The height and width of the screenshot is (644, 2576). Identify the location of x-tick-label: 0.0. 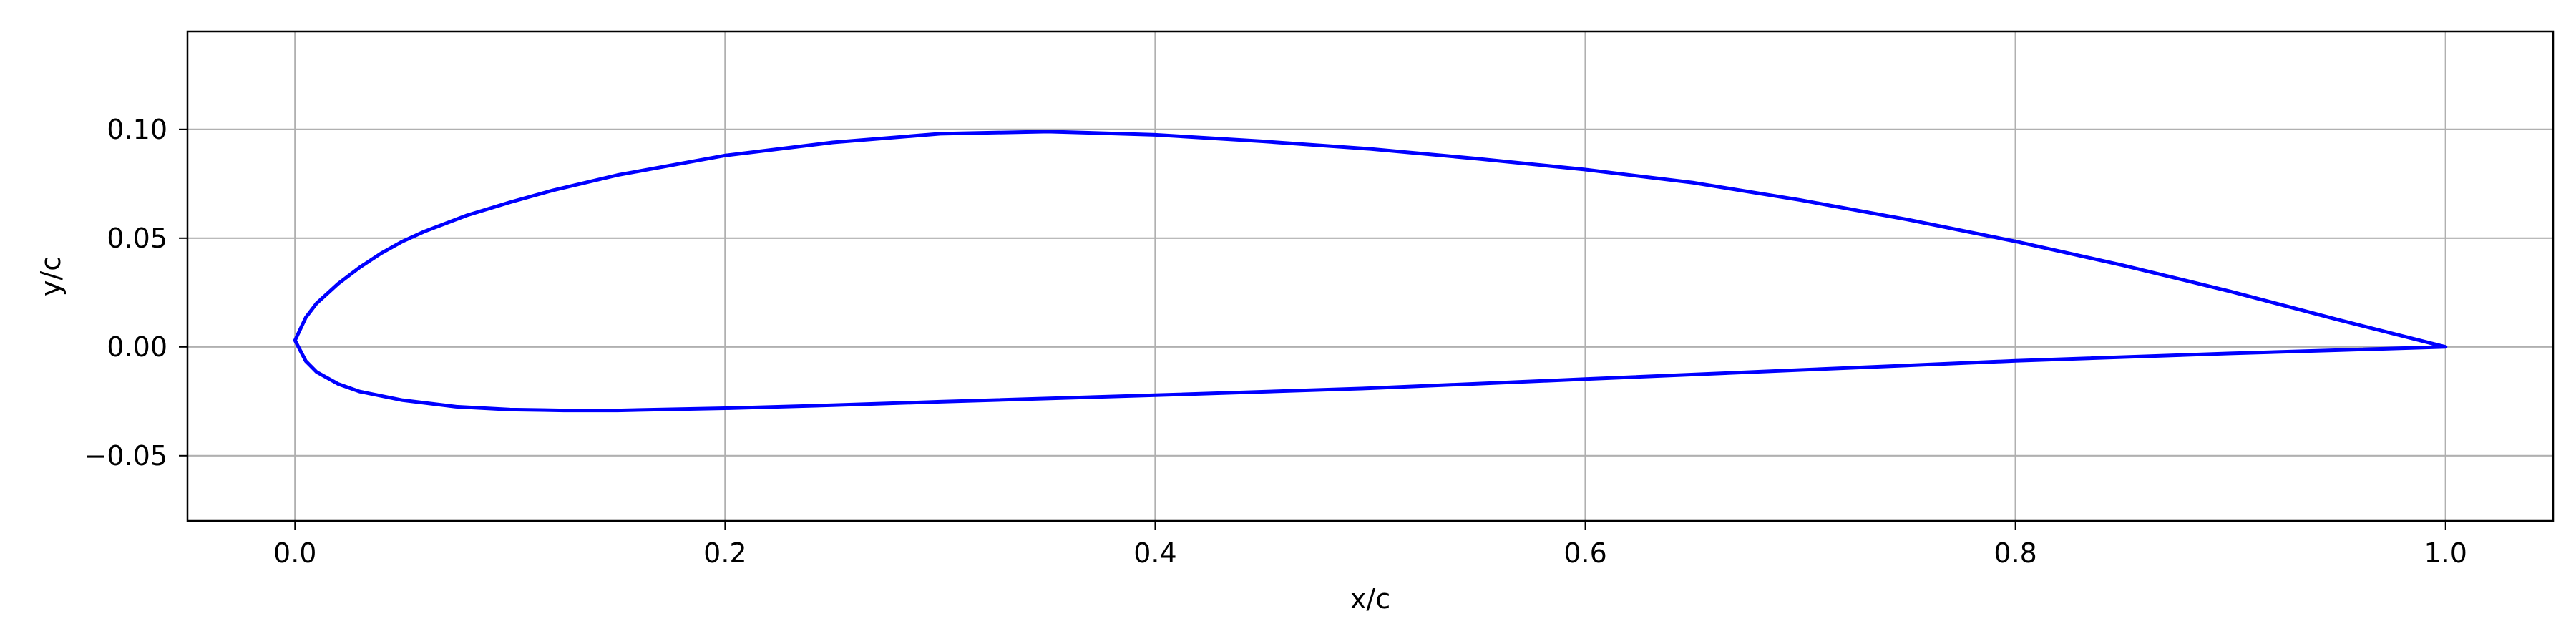
(294, 553).